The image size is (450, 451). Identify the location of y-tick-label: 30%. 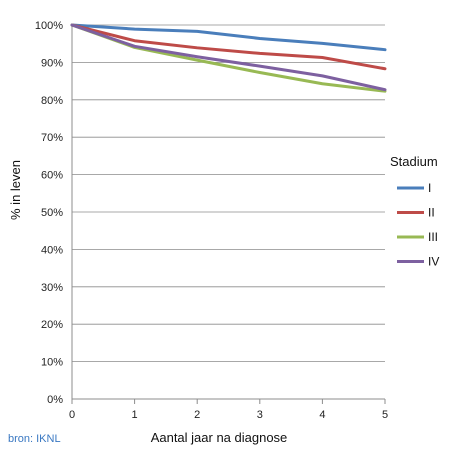
(52, 288).